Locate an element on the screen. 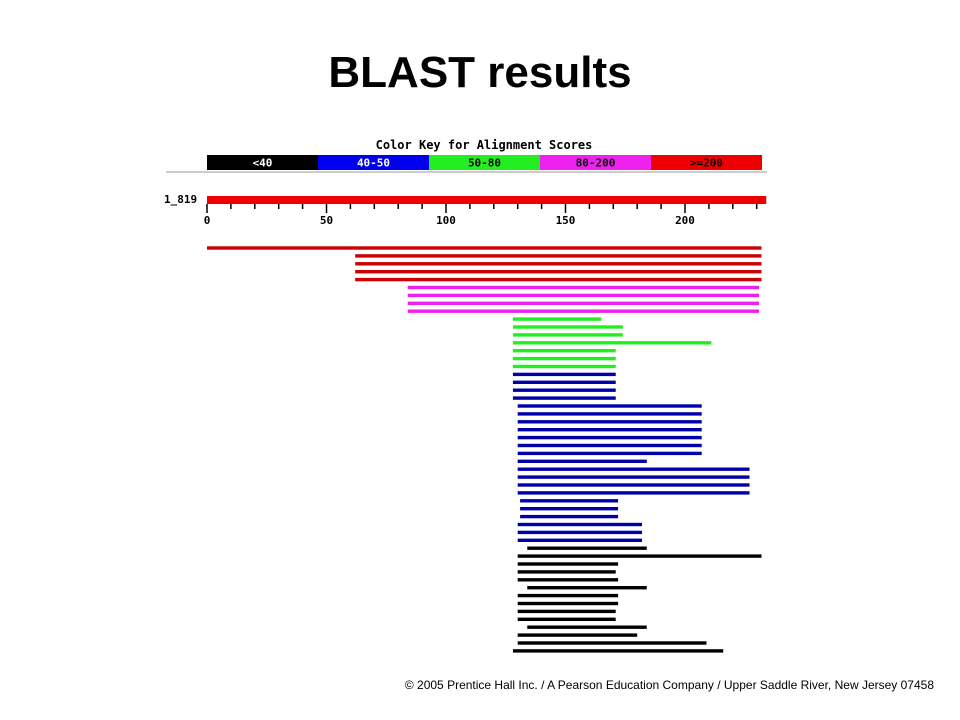 The width and height of the screenshot is (960, 720). color-key-label: 40-50 is located at coordinates (373, 163).